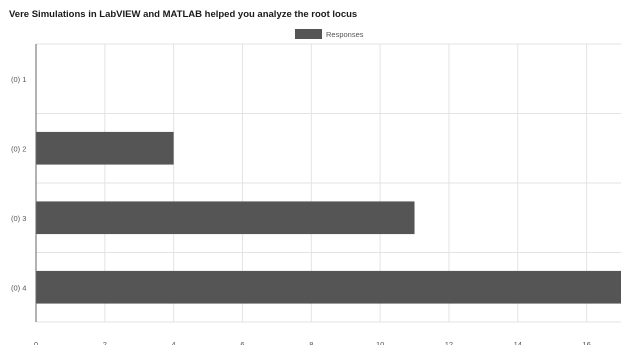 The height and width of the screenshot is (345, 631). What do you see at coordinates (308, 34) in the screenshot?
I see `legend-swatch` at bounding box center [308, 34].